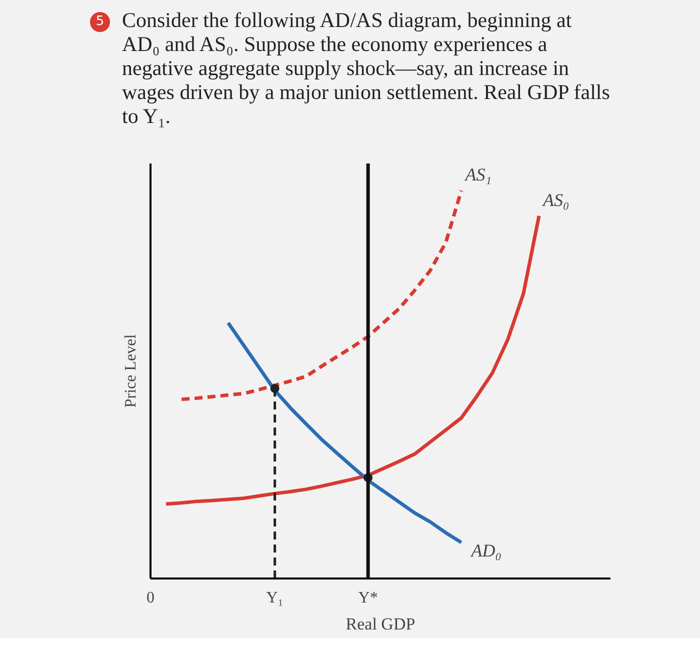  What do you see at coordinates (478, 174) in the screenshot?
I see `series-label: AS₁` at bounding box center [478, 174].